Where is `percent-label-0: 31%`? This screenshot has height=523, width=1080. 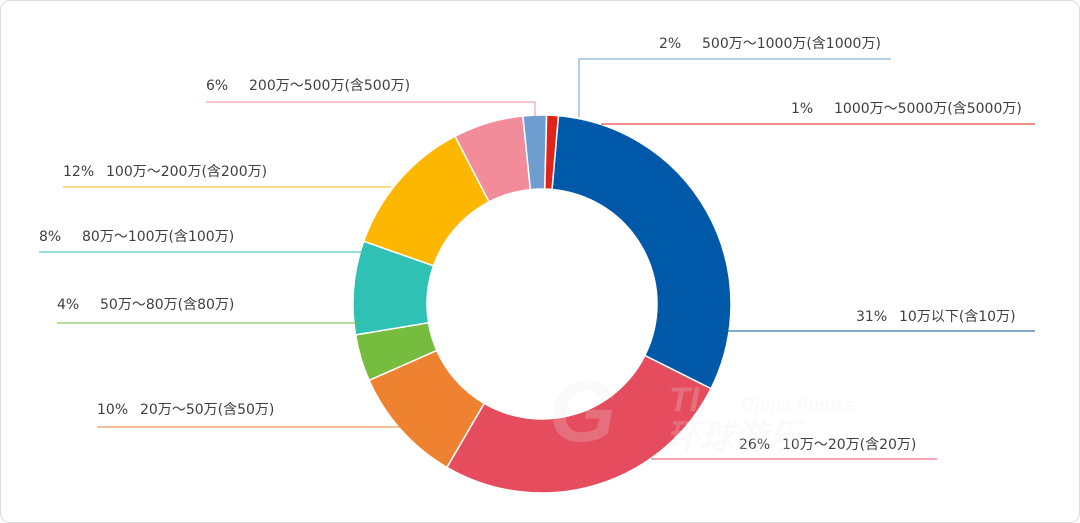
percent-label-0: 31% is located at coordinates (871, 317).